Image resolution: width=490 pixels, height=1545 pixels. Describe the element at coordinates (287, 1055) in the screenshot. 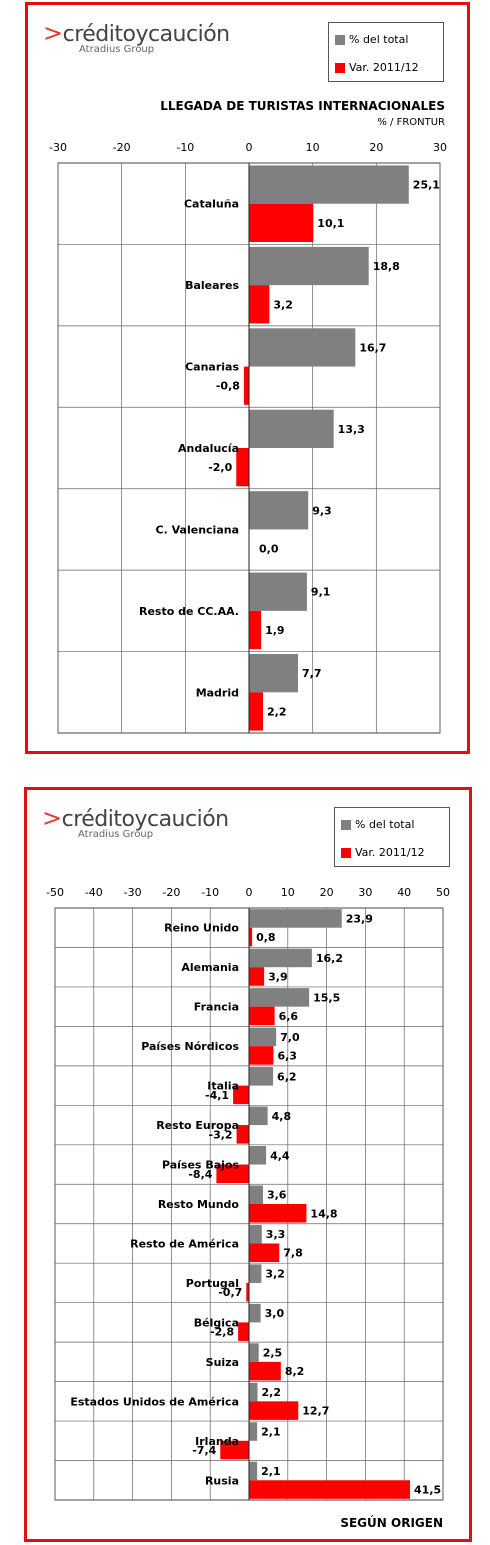

I see `data-label: 6,3` at that location.